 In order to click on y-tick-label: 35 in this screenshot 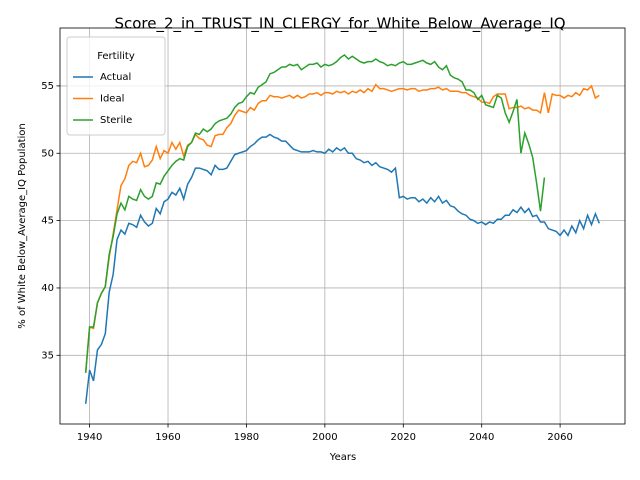, I will do `click(47, 355)`.